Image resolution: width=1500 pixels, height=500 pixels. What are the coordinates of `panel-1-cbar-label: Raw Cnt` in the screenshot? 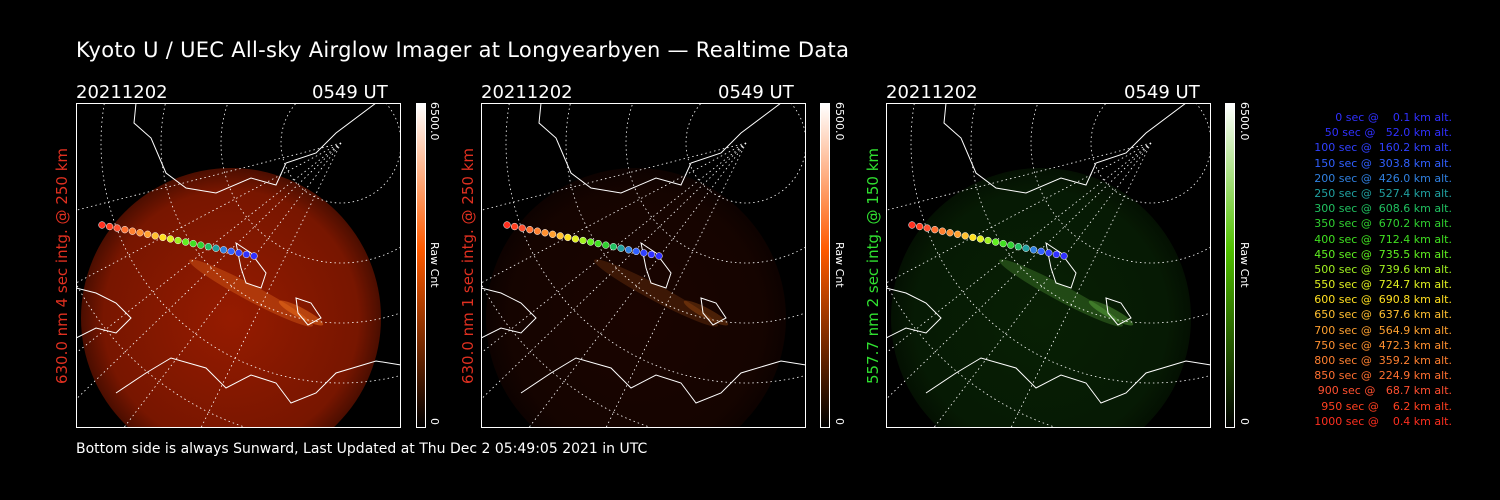 It's located at (434, 265).